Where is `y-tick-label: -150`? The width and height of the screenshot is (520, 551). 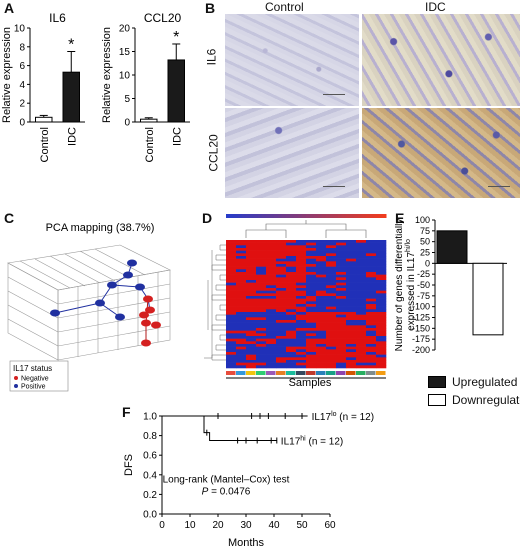 y-tick-label: -150 is located at coordinates (421, 328).